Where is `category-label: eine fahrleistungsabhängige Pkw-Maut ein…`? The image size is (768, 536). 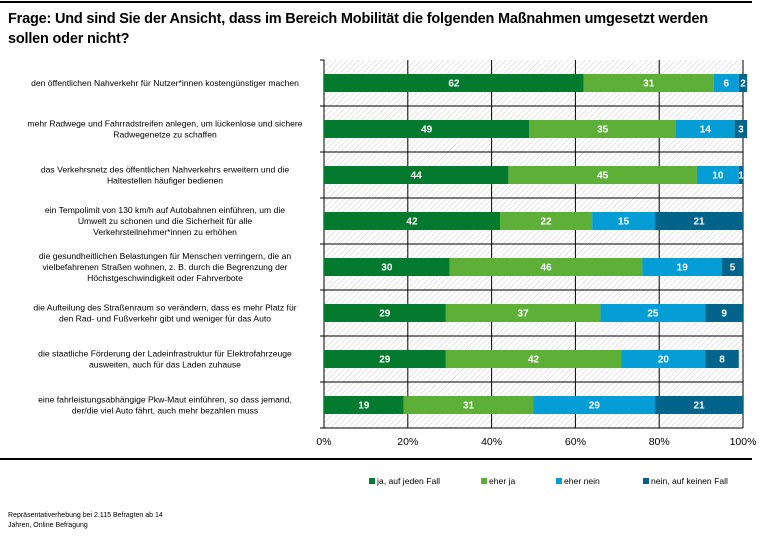
category-label: eine fahrleistungsabhängige Pkw-Maut ein… is located at coordinates (165, 400).